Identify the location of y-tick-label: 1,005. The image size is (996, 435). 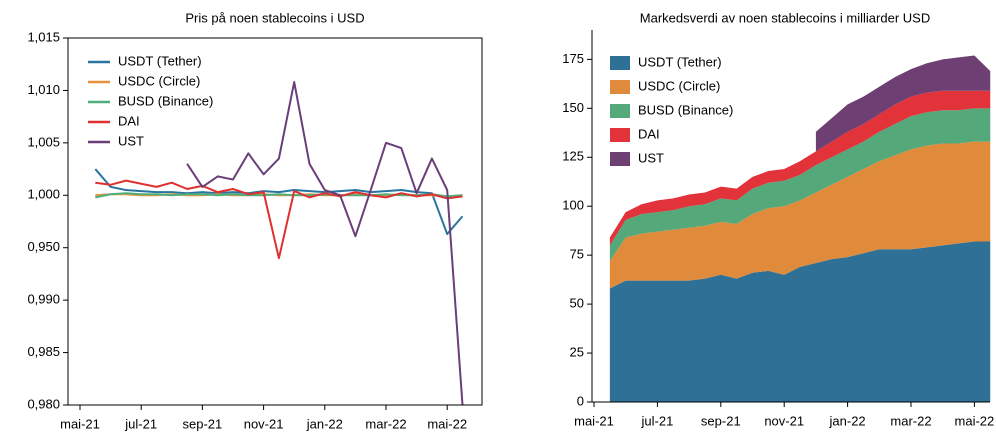
(43, 141).